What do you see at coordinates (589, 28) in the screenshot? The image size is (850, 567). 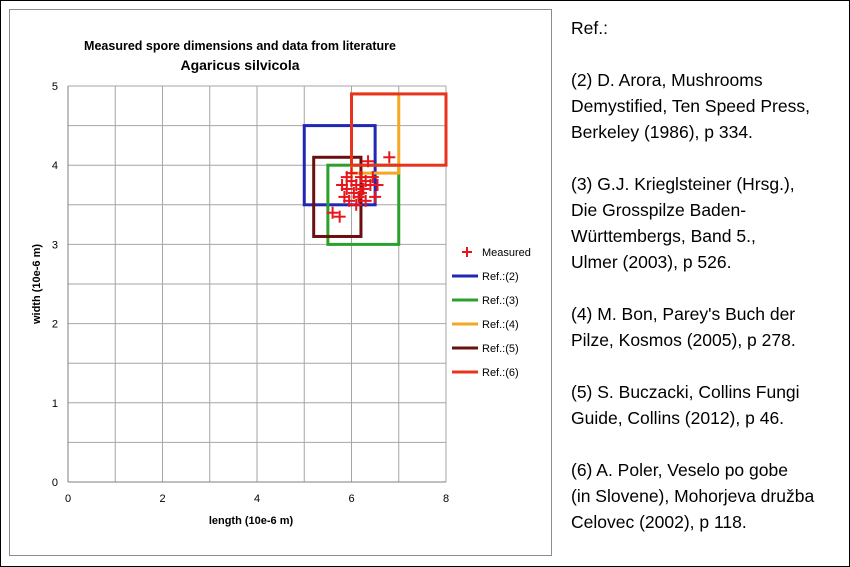 I see `references-title: Ref.:` at bounding box center [589, 28].